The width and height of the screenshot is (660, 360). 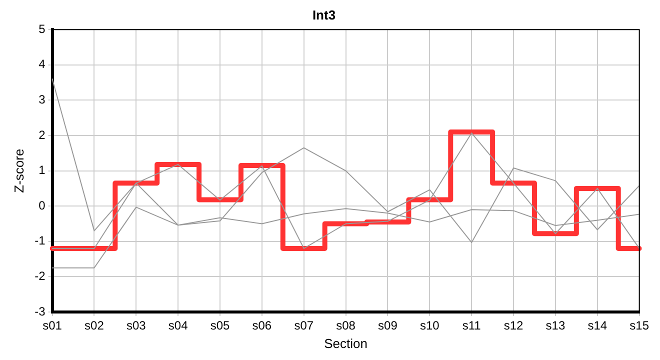 What do you see at coordinates (42, 135) in the screenshot?
I see `y-tick-label: 2` at bounding box center [42, 135].